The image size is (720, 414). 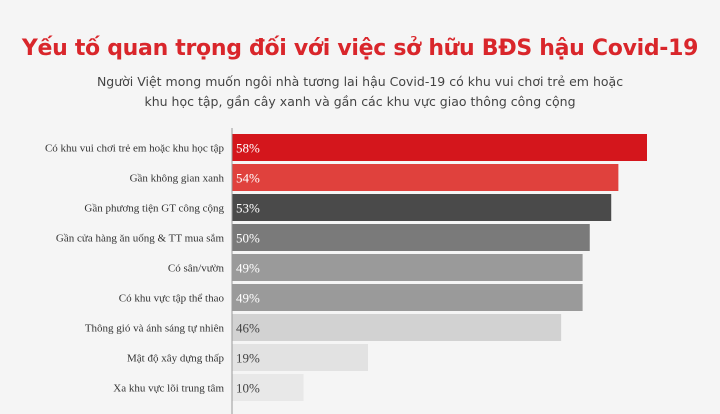 What do you see at coordinates (168, 389) in the screenshot?
I see `category-label: Xa khu vực lõi trung tâm` at bounding box center [168, 389].